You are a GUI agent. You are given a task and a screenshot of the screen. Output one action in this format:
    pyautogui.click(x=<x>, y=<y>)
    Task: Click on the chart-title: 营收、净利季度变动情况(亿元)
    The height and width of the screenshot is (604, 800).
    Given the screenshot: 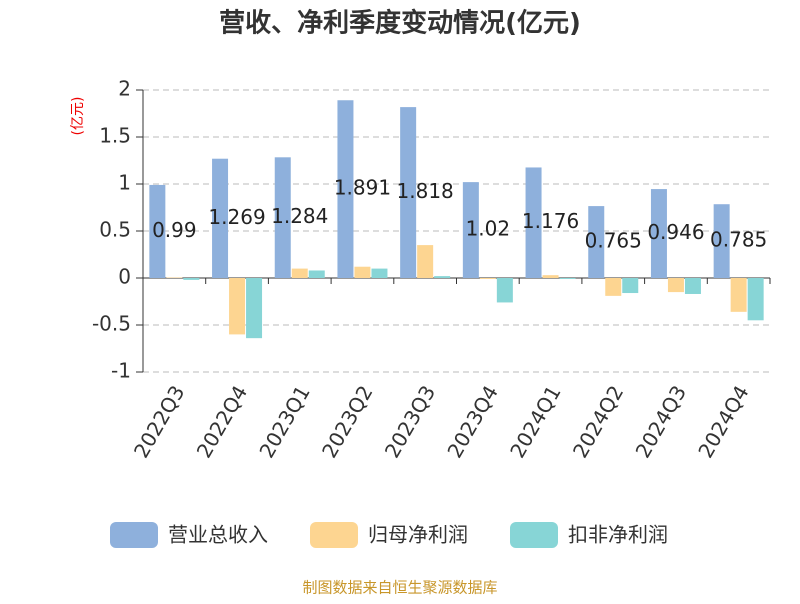 What is the action you would take?
    pyautogui.click(x=400, y=23)
    